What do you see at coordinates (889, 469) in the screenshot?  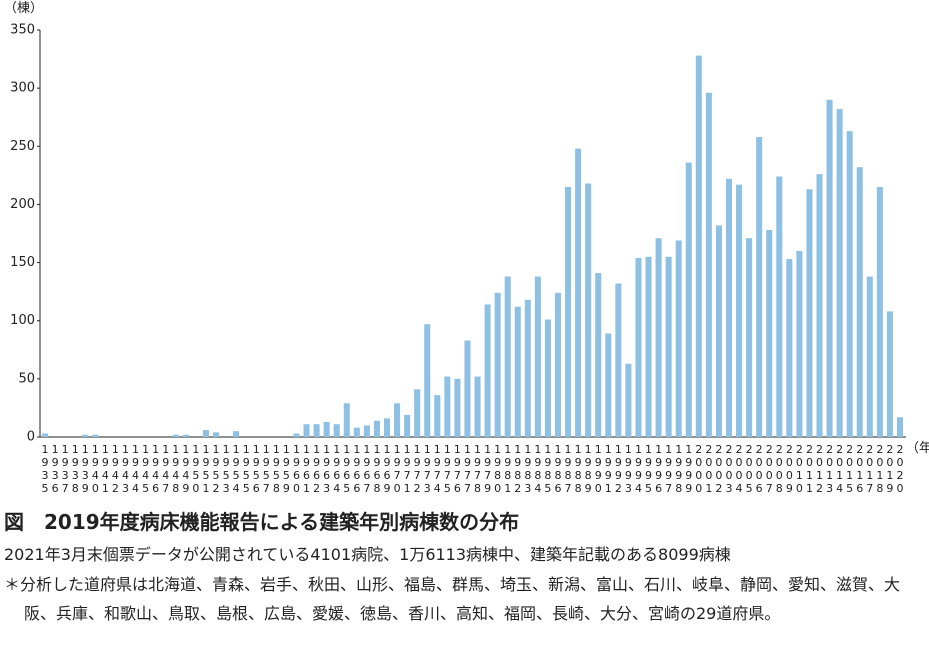 I see `x-tick-label: 2019` at bounding box center [889, 469].